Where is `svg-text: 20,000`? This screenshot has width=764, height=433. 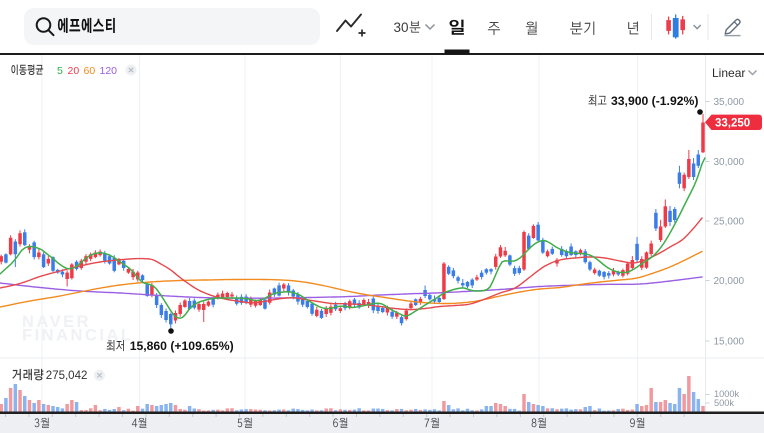 svg-text: 20,000 is located at coordinates (729, 281).